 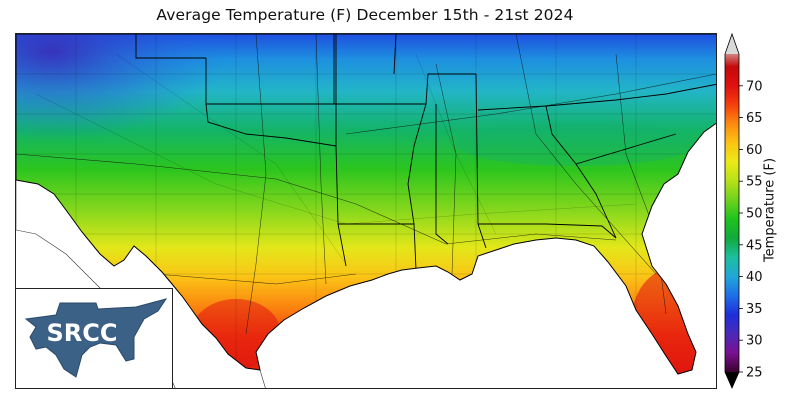 I want to click on colorbar-gradient, so click(x=732, y=213).